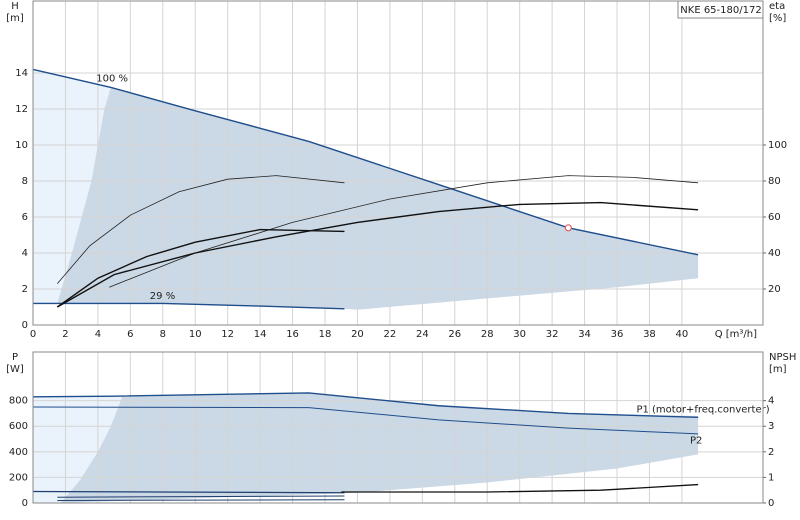 The height and width of the screenshot is (520, 800). What do you see at coordinates (771, 401) in the screenshot?
I see `y2-tick-label: 4` at bounding box center [771, 401].